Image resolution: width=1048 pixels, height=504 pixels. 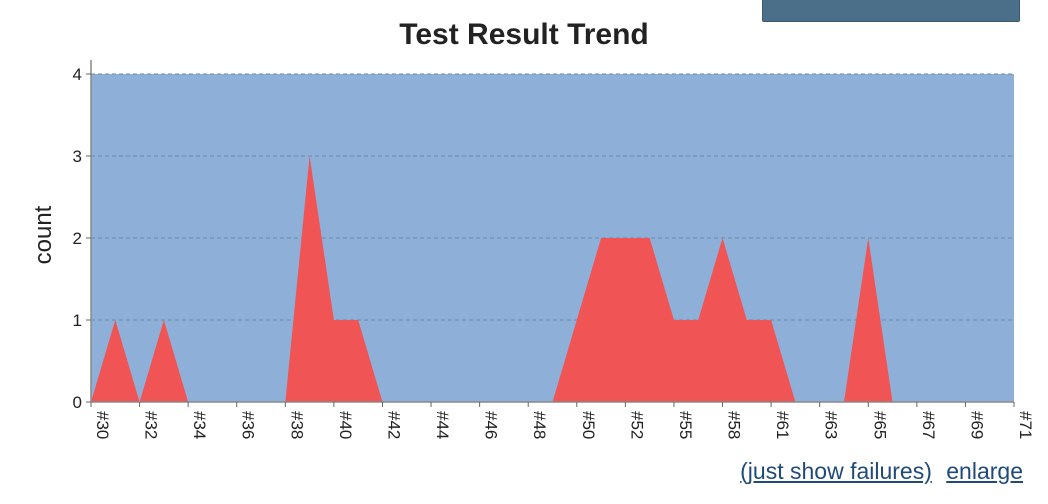 I want to click on x-tick-label: #63, so click(x=831, y=425).